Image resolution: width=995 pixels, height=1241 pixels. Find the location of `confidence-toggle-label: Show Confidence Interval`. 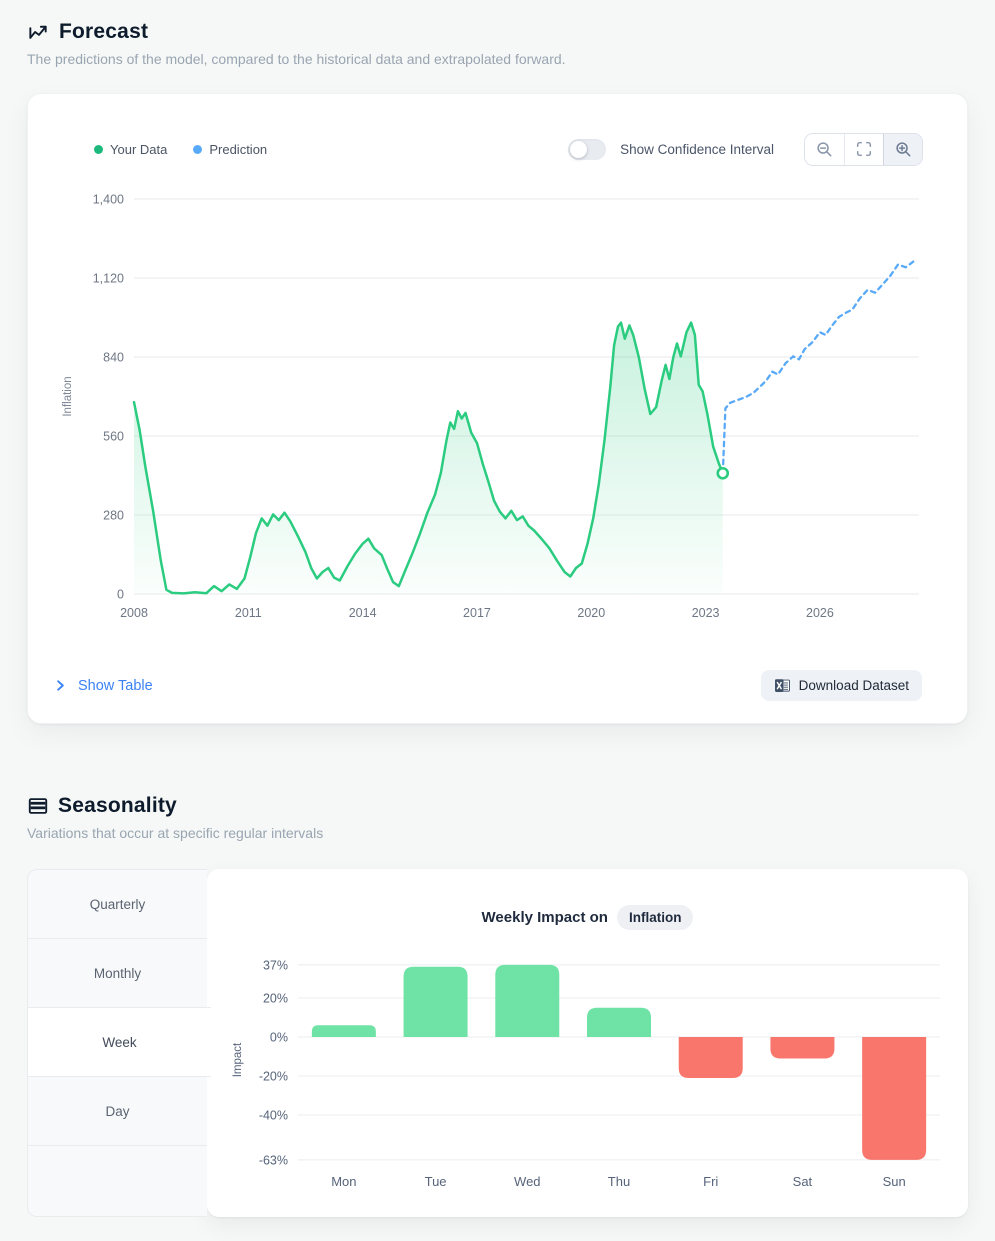

confidence-toggle-label: Show Confidence Interval is located at coordinates (697, 149).